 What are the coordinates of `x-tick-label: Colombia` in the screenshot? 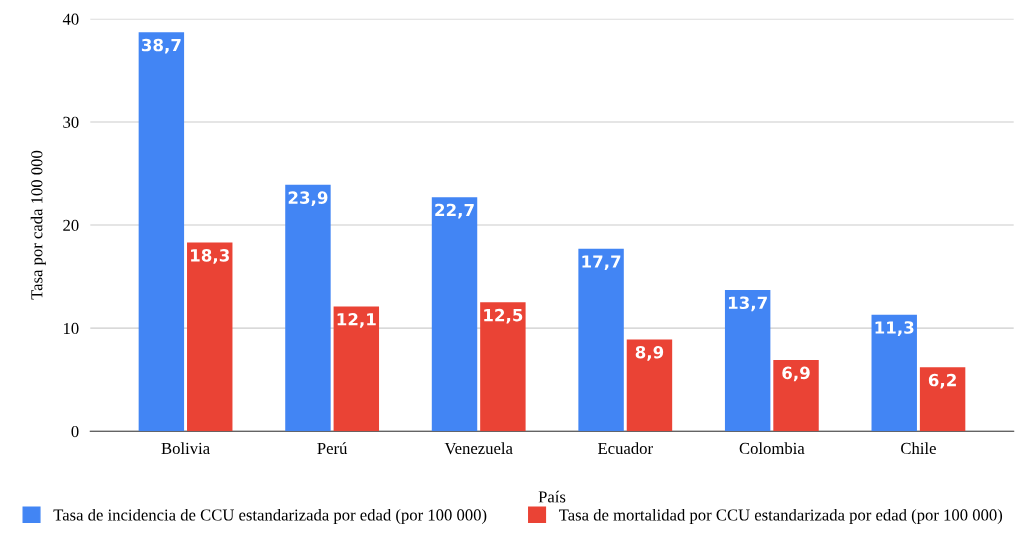 It's located at (772, 448).